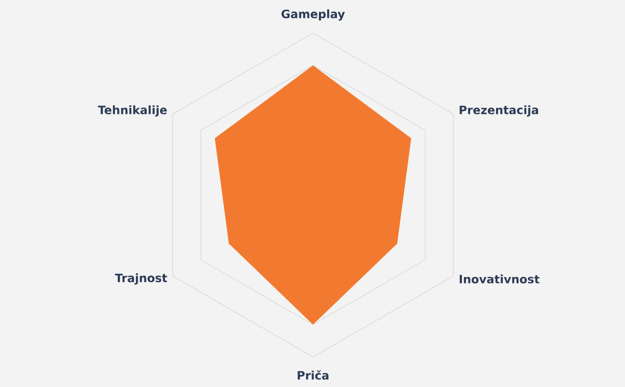  Describe the element at coordinates (313, 375) in the screenshot. I see `spoke-label: Priča` at that location.